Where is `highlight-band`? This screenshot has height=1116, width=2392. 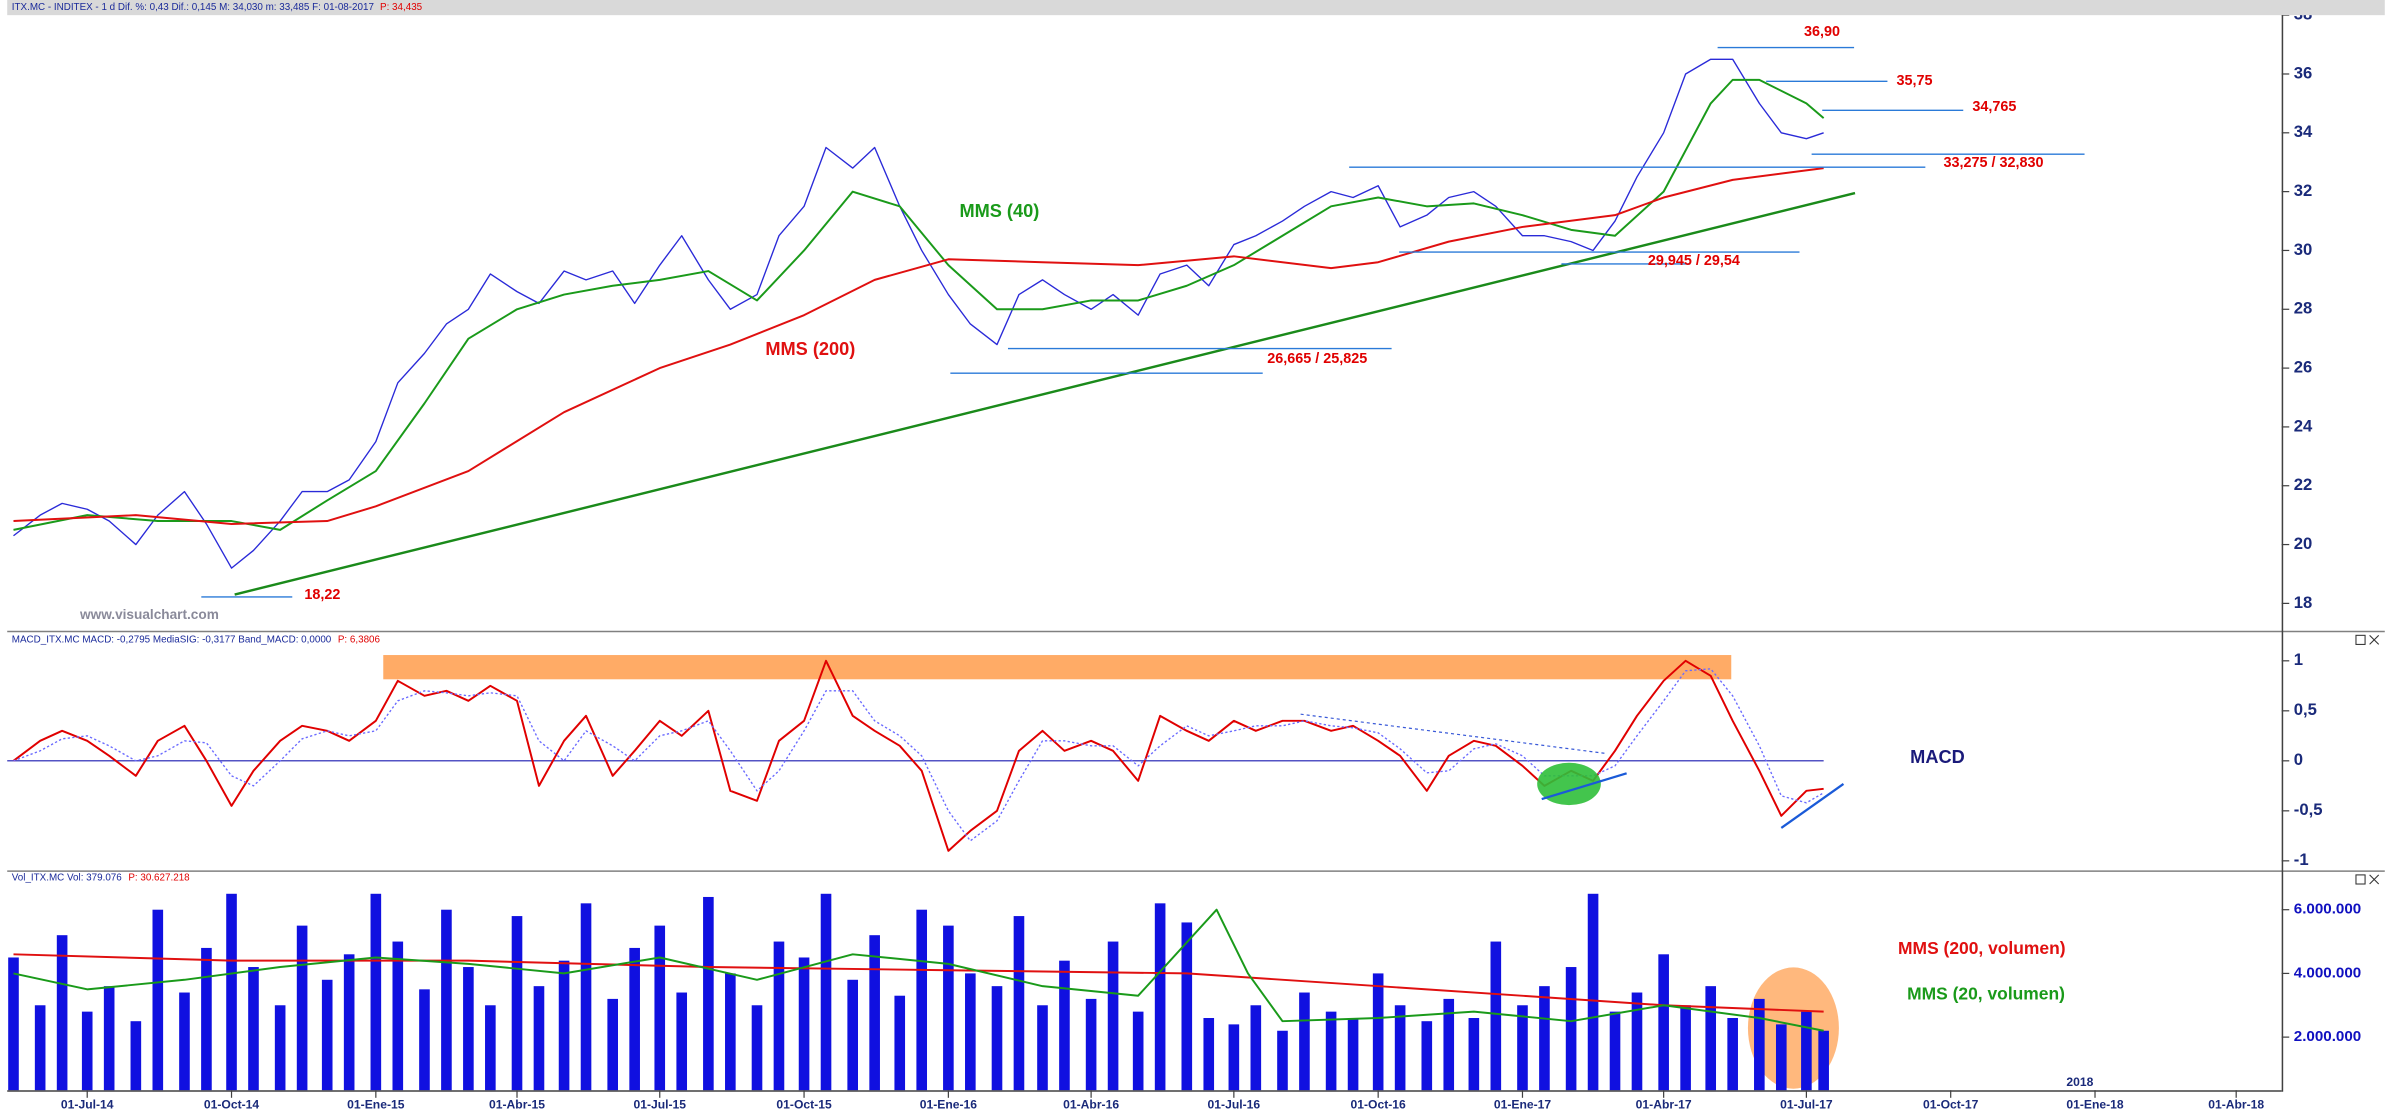 highlight-band is located at coordinates (1057, 667).